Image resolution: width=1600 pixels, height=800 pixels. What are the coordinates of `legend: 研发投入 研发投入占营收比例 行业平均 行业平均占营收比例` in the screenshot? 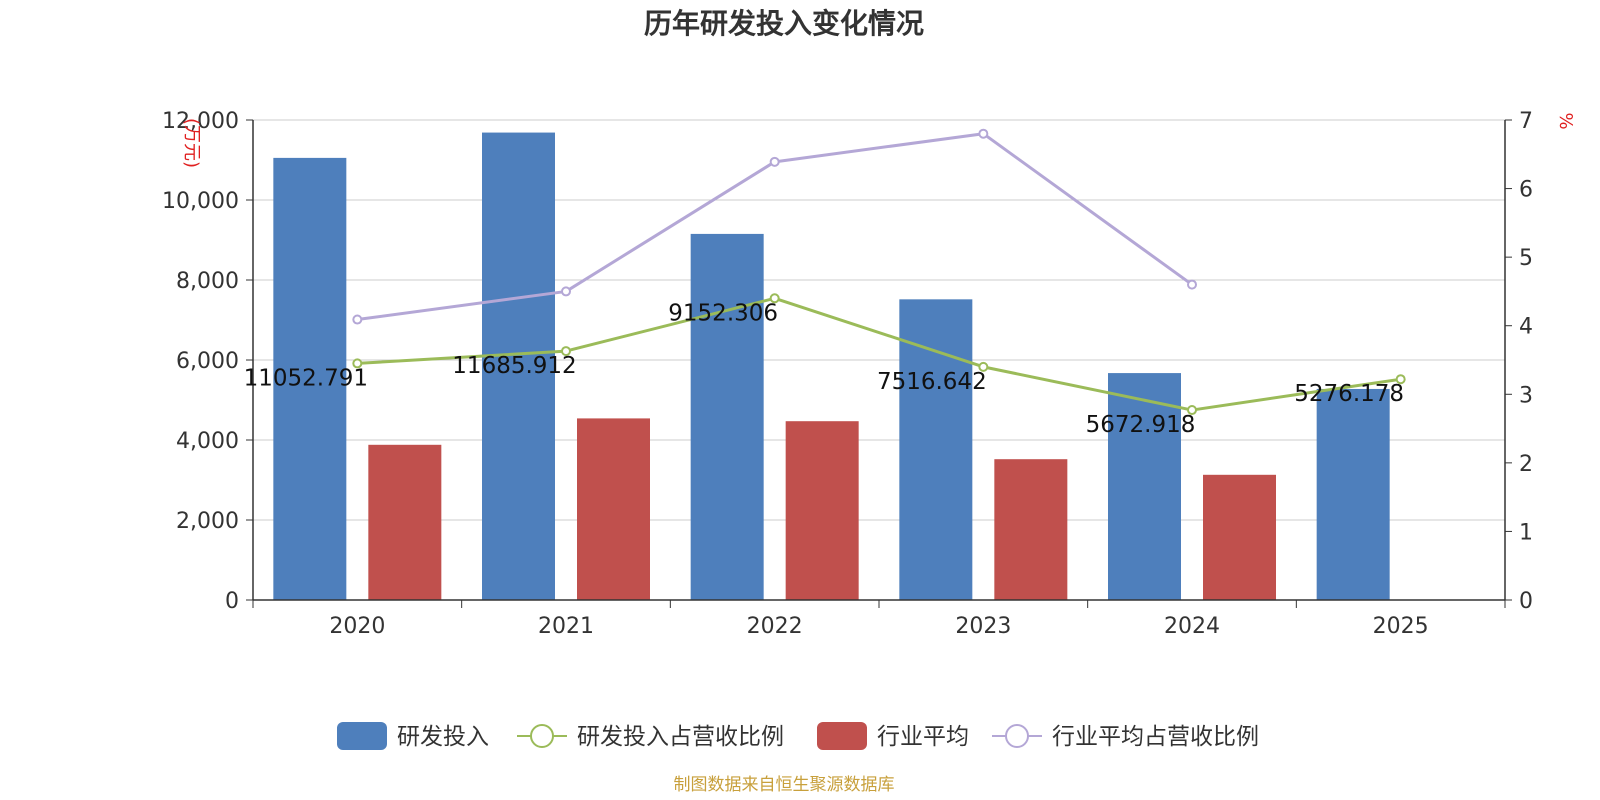 It's located at (798, 736).